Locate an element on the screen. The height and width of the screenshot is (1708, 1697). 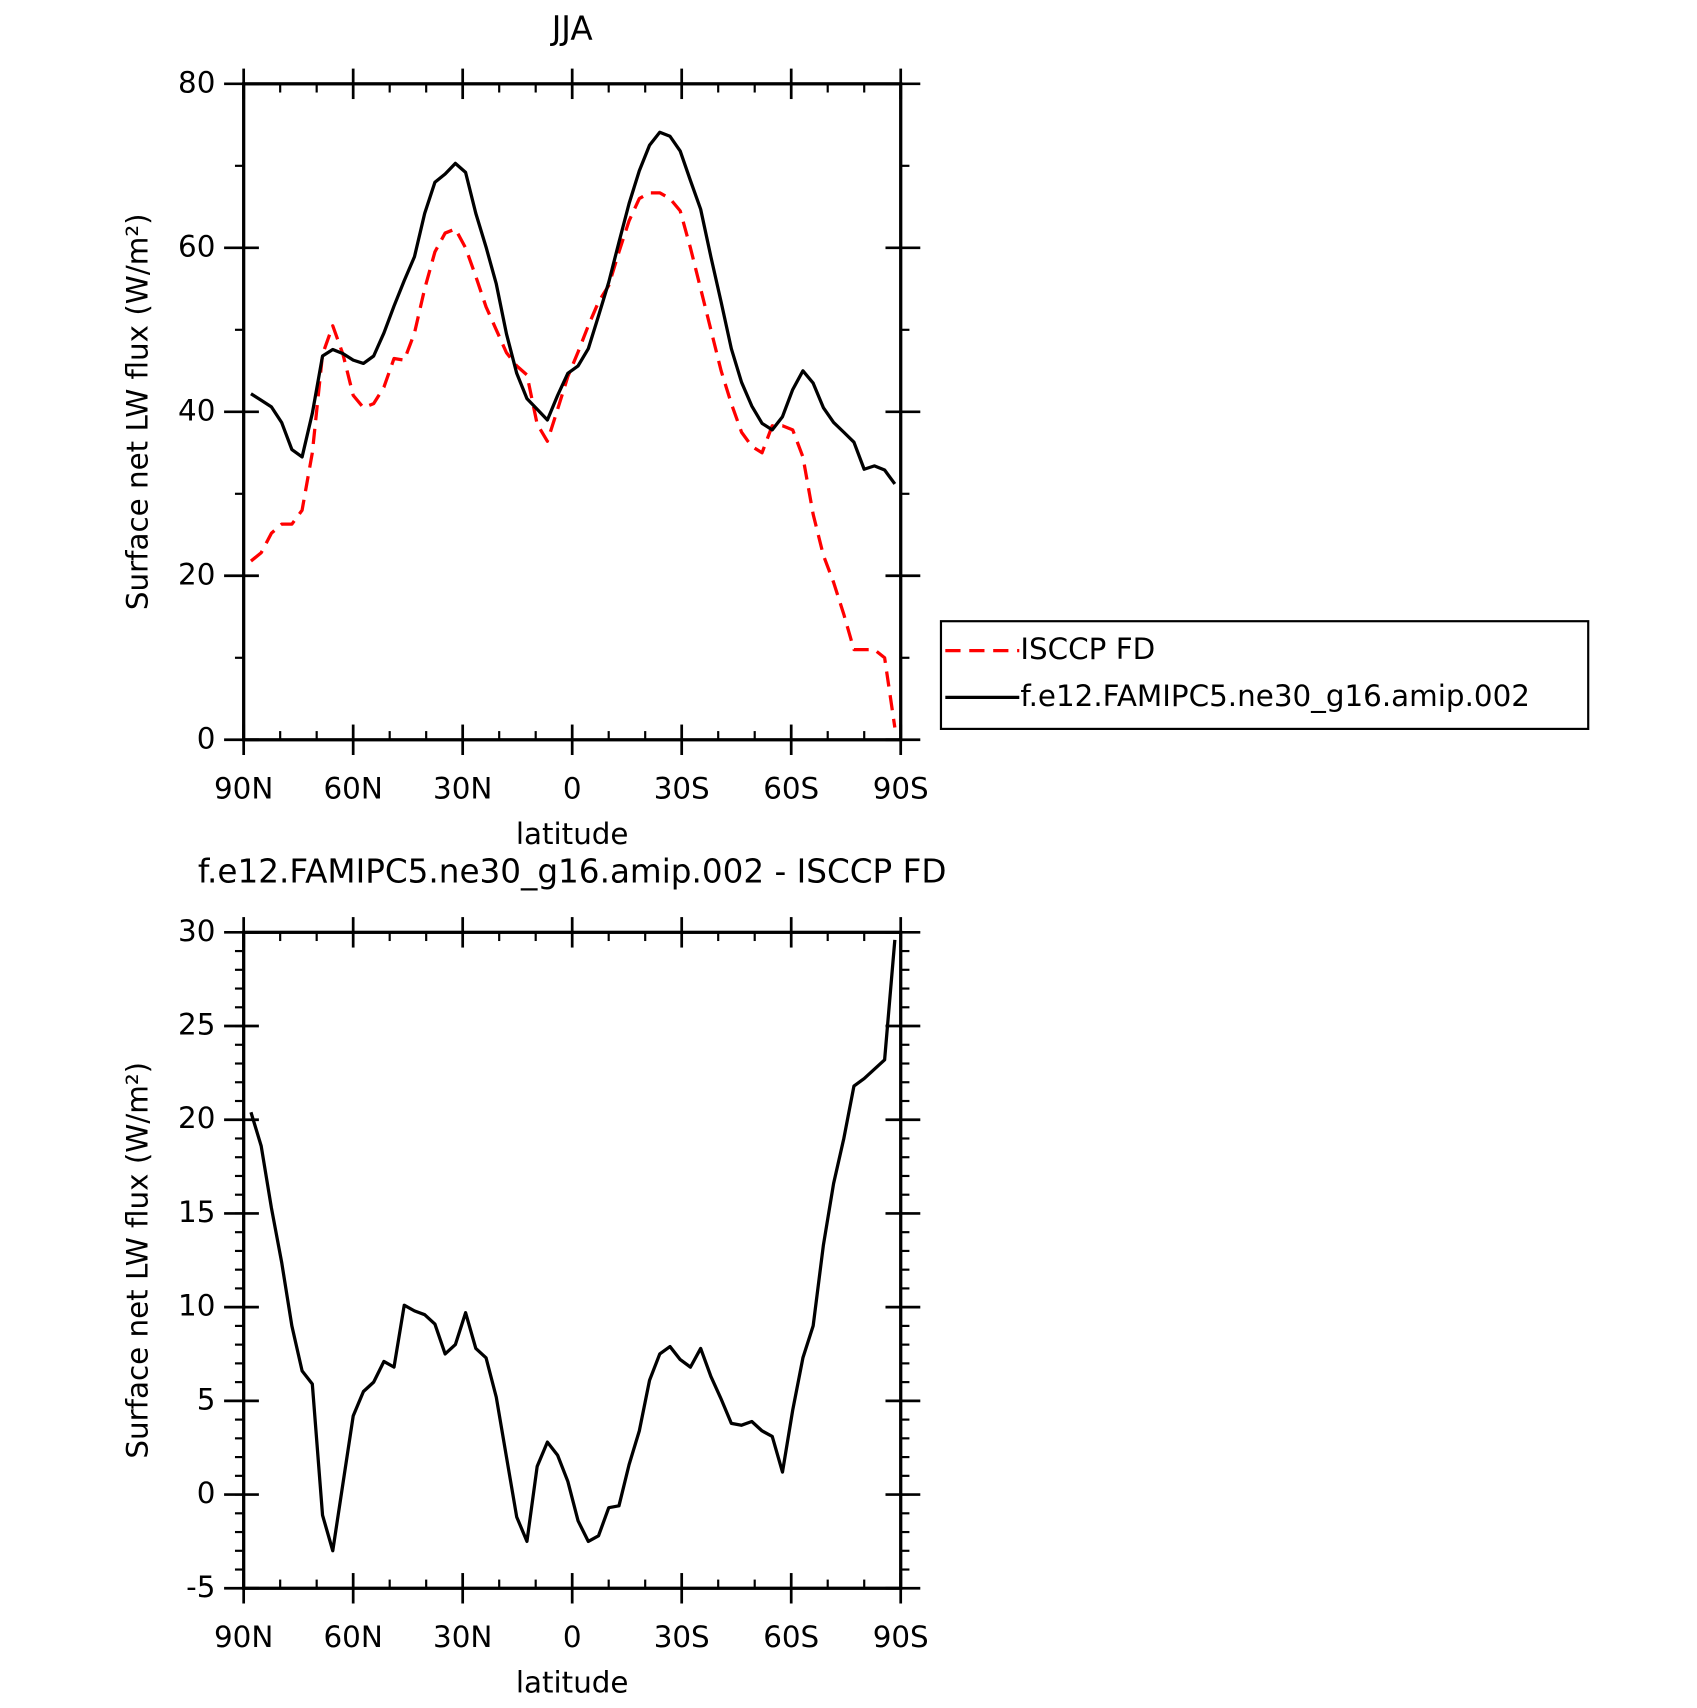
y-tick-label: 10 is located at coordinates (196, 1306).